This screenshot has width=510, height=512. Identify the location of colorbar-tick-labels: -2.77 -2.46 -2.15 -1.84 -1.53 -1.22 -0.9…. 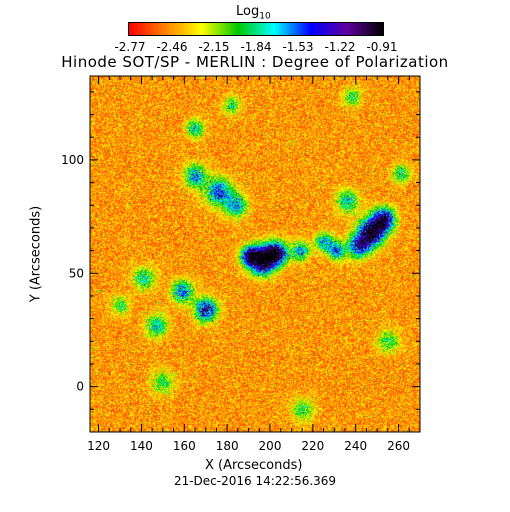
(255, 48).